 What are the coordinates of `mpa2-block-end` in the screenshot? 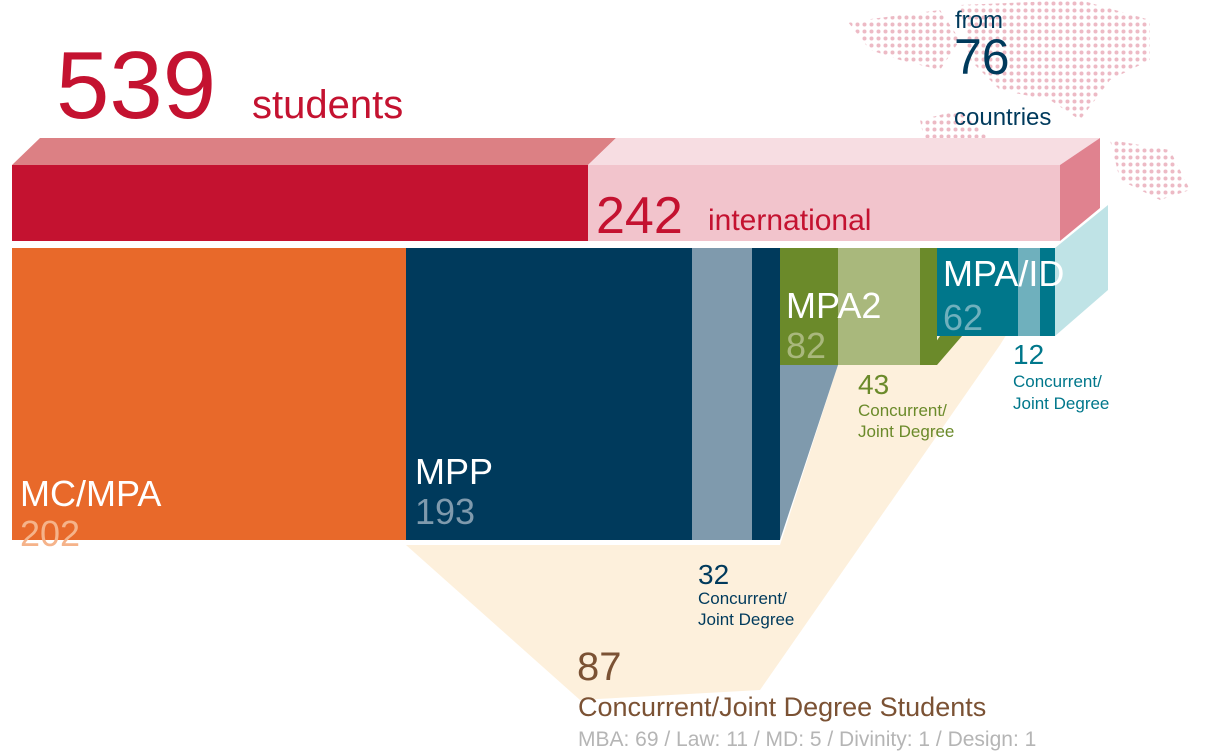 It's located at (928, 306).